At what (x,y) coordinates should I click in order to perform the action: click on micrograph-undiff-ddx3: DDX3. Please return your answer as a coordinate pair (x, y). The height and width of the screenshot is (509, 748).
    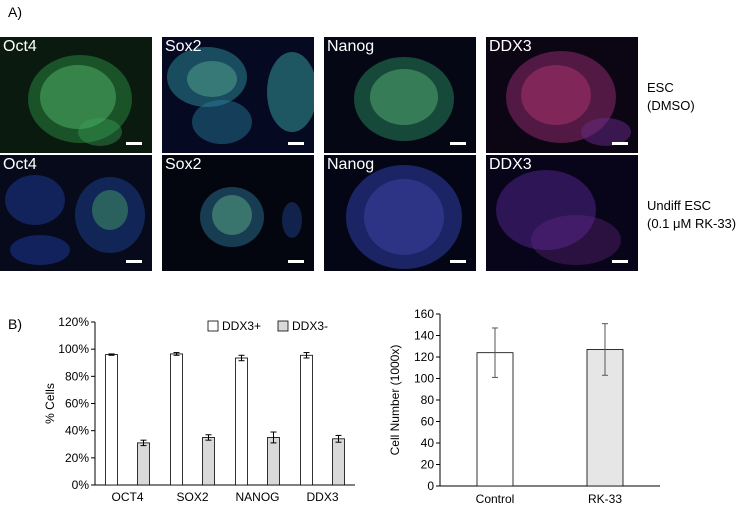
    Looking at the image, I should click on (562, 213).